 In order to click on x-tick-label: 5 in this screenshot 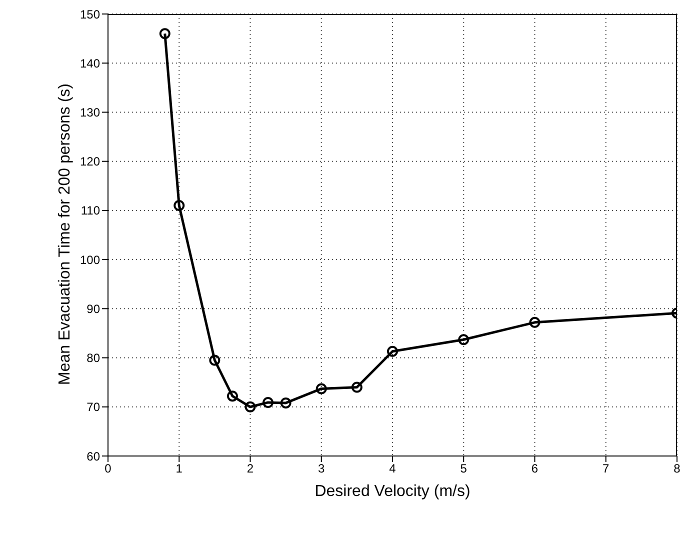, I will do `click(464, 469)`.